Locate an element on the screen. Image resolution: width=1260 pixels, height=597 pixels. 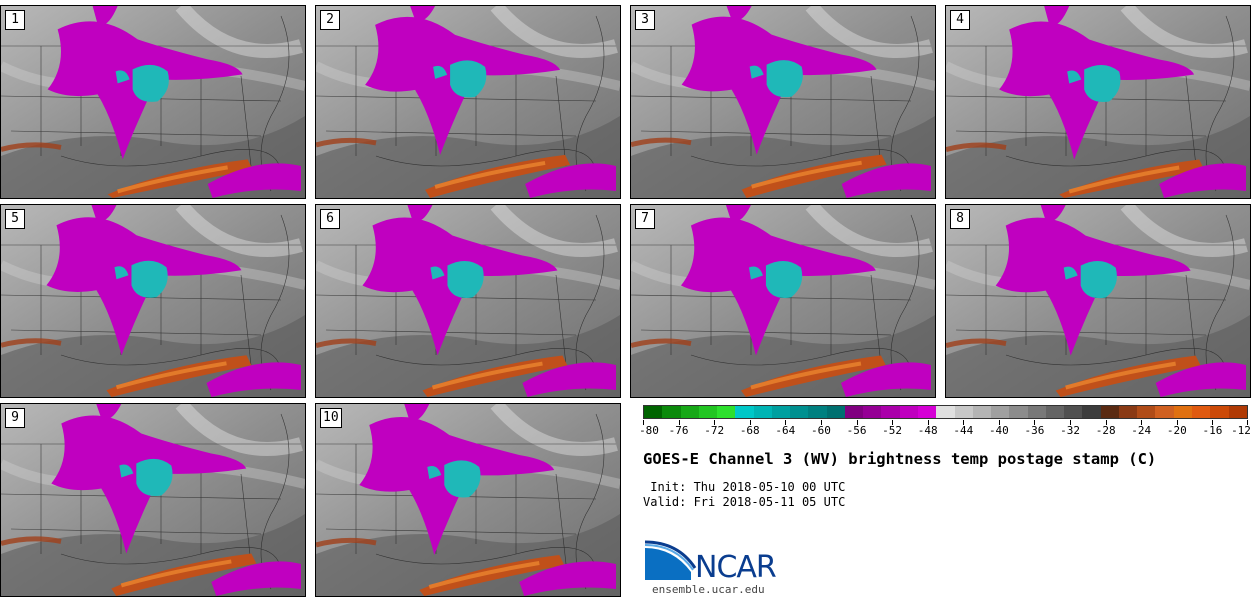
ncar-logo-text: NCAR is located at coordinates (736, 567).